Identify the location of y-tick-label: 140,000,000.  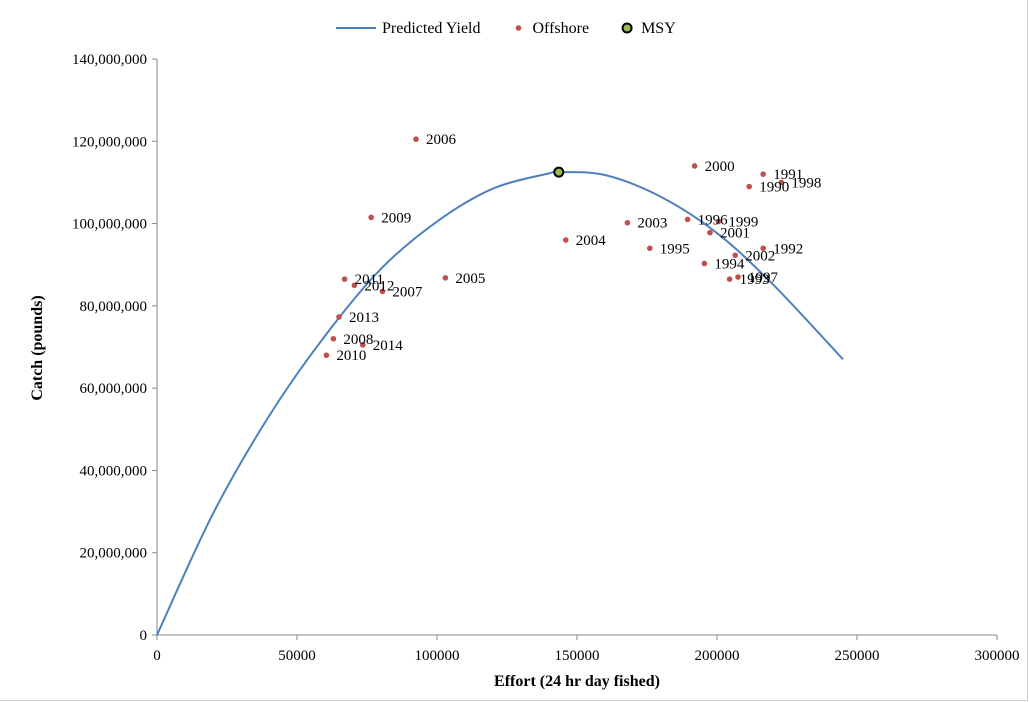
(109, 60).